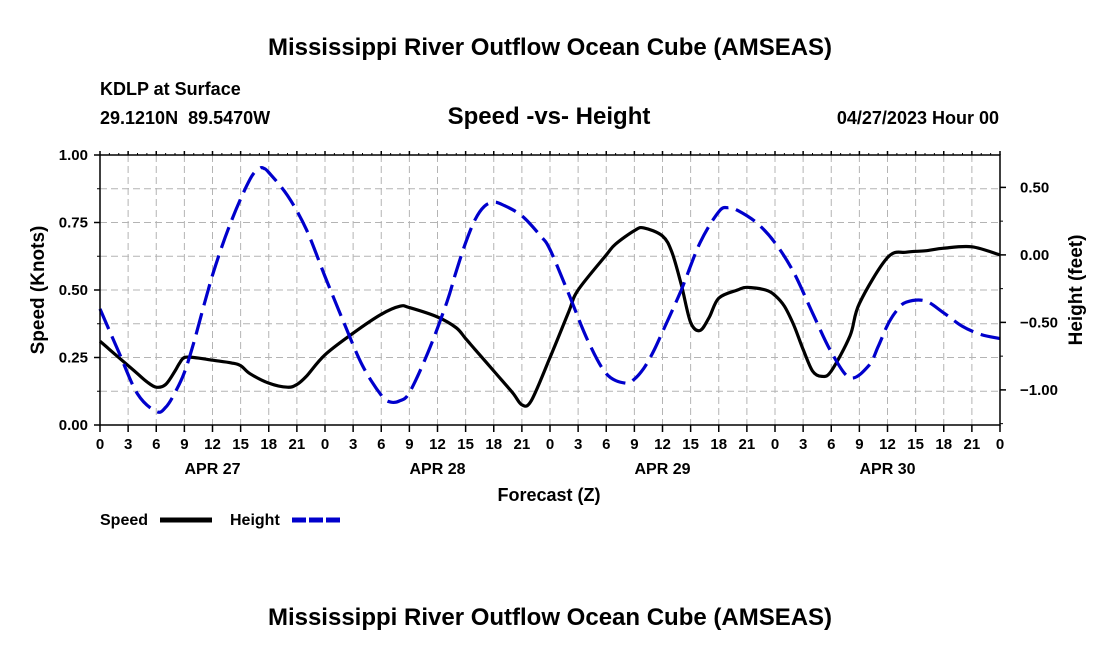  What do you see at coordinates (185, 118) in the screenshot?
I see `station-coordinates: 29.1210N 89.5470W` at bounding box center [185, 118].